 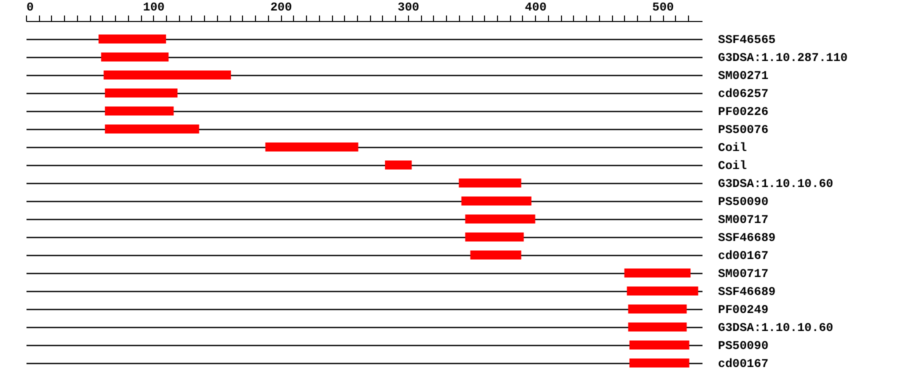 What do you see at coordinates (743, 112) in the screenshot?
I see `y-tick-label: PF00226` at bounding box center [743, 112].